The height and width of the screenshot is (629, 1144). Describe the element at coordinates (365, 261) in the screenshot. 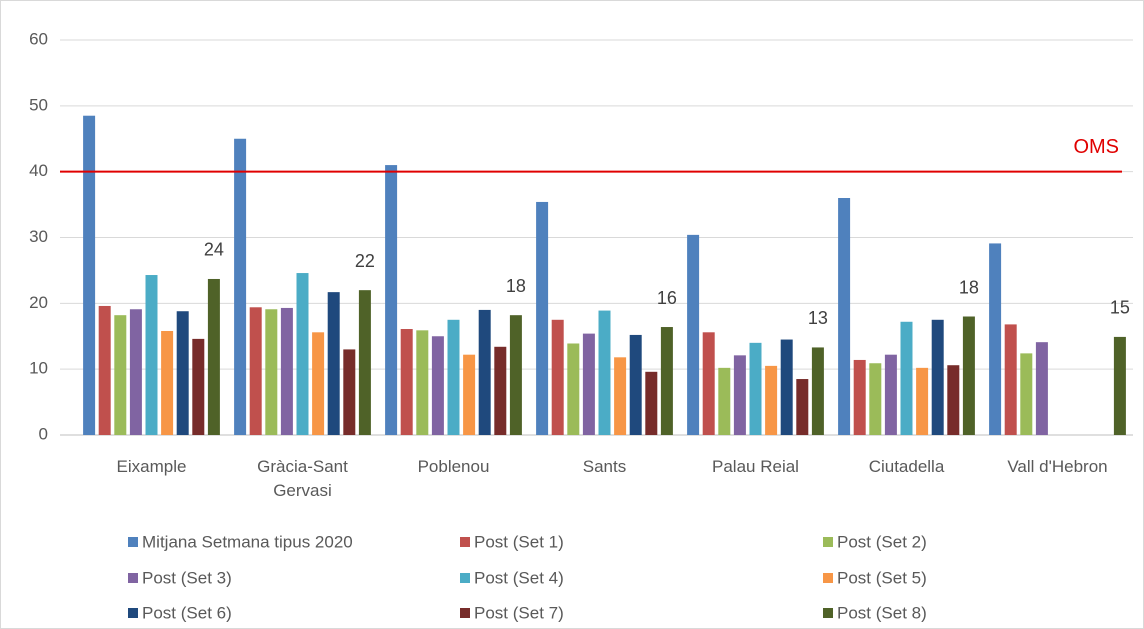

I see `data-label: 22` at that location.